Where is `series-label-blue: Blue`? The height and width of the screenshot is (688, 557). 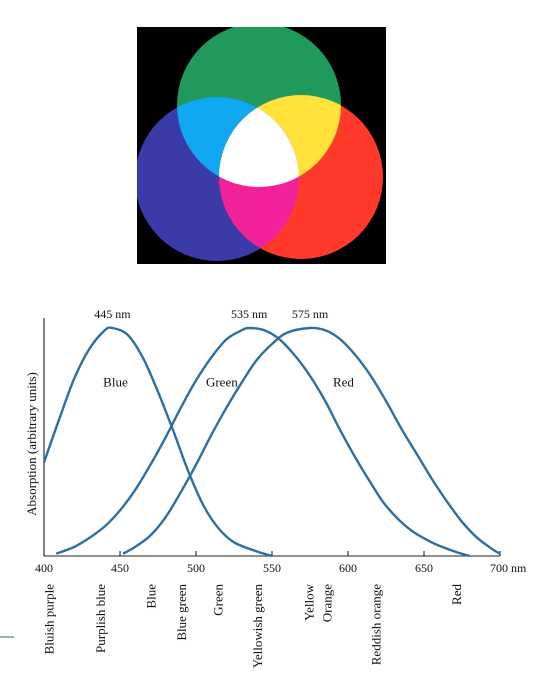 series-label-blue: Blue is located at coordinates (115, 382).